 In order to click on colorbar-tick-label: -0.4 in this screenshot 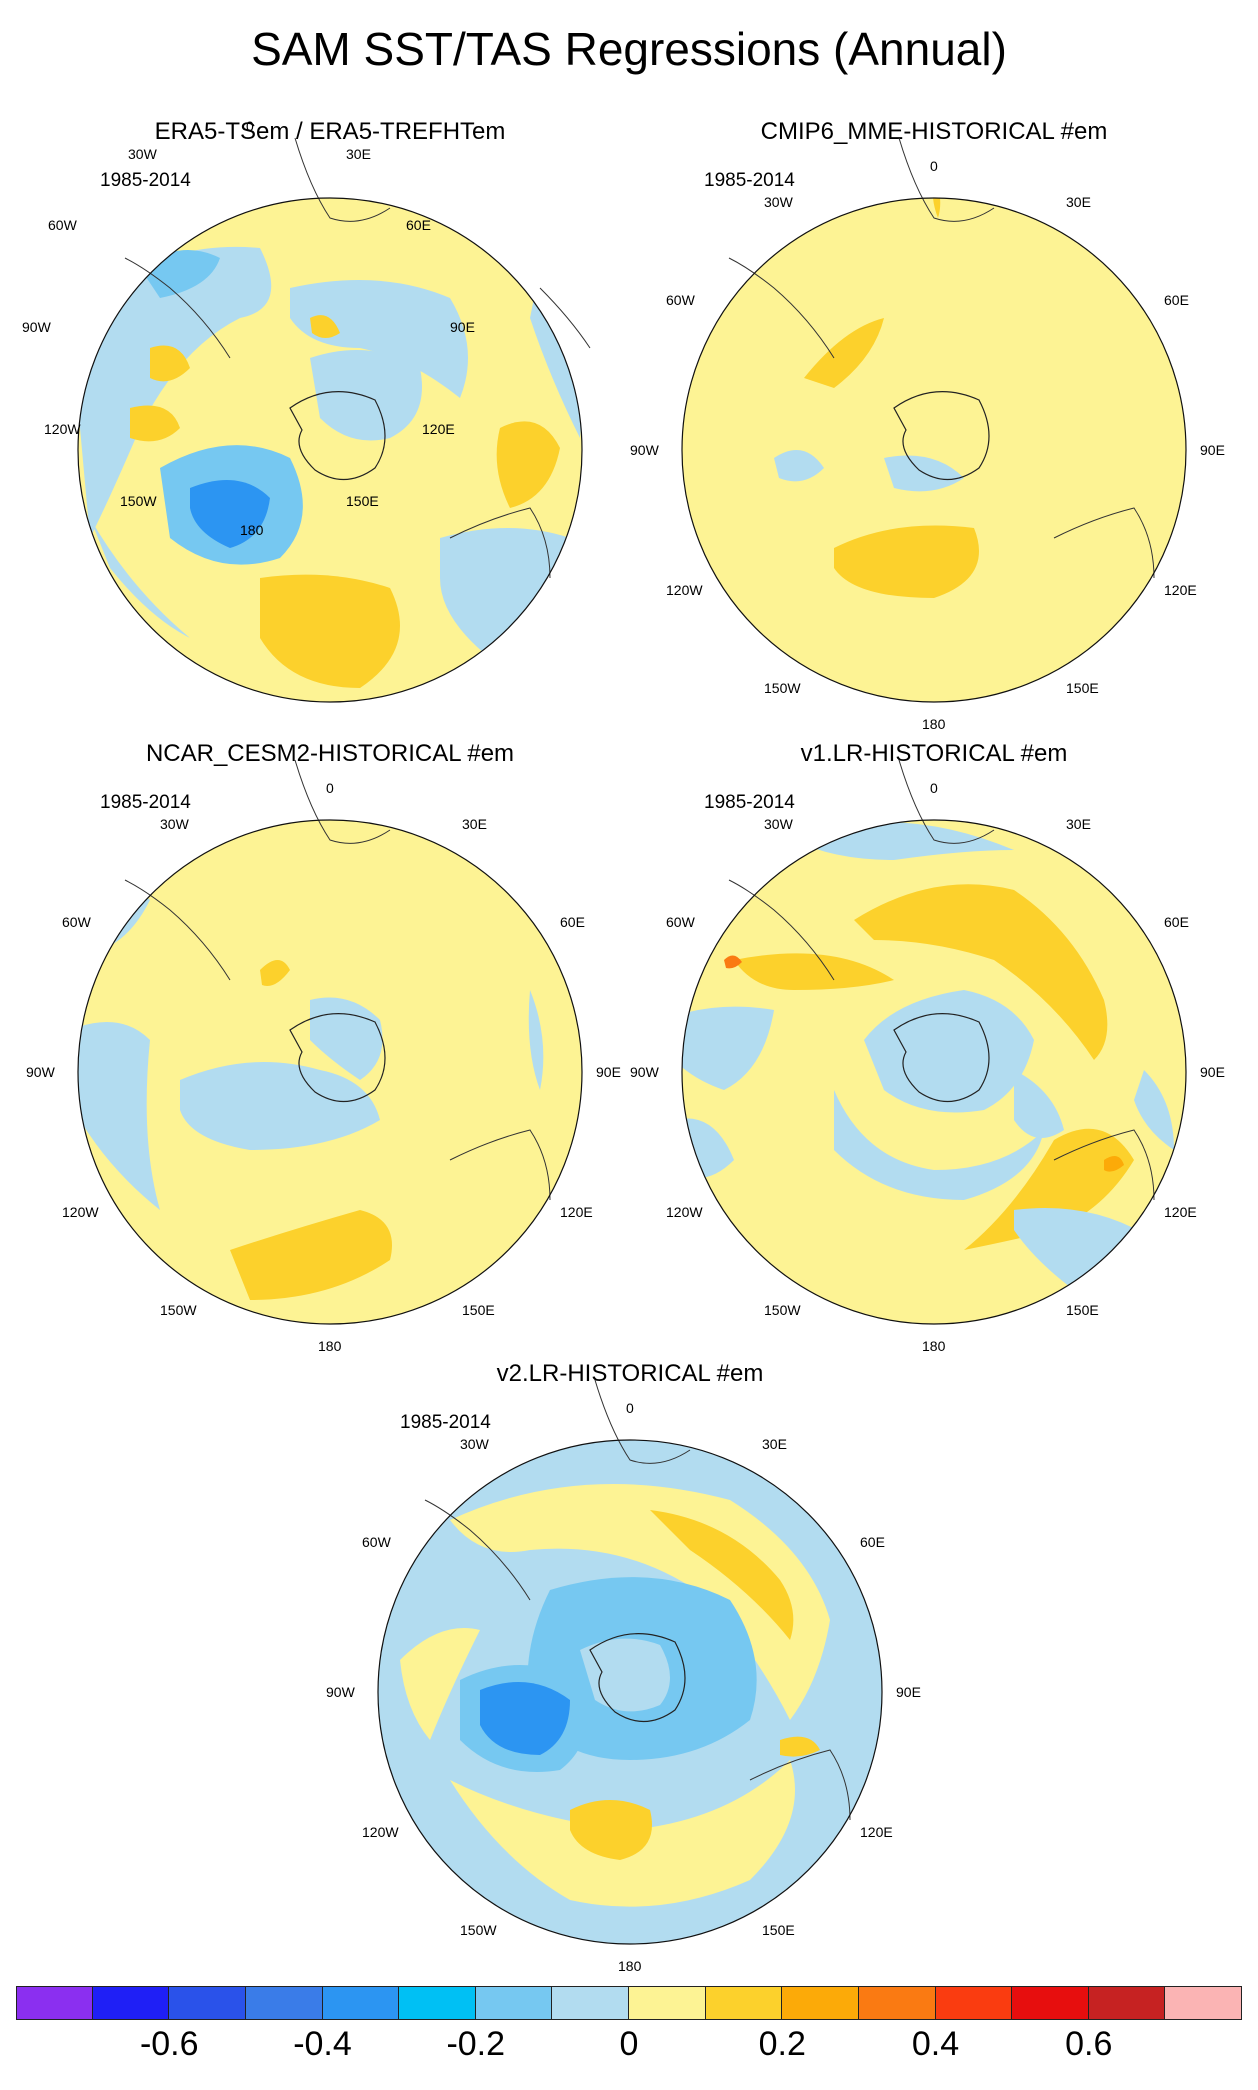, I will do `click(322, 2044)`.